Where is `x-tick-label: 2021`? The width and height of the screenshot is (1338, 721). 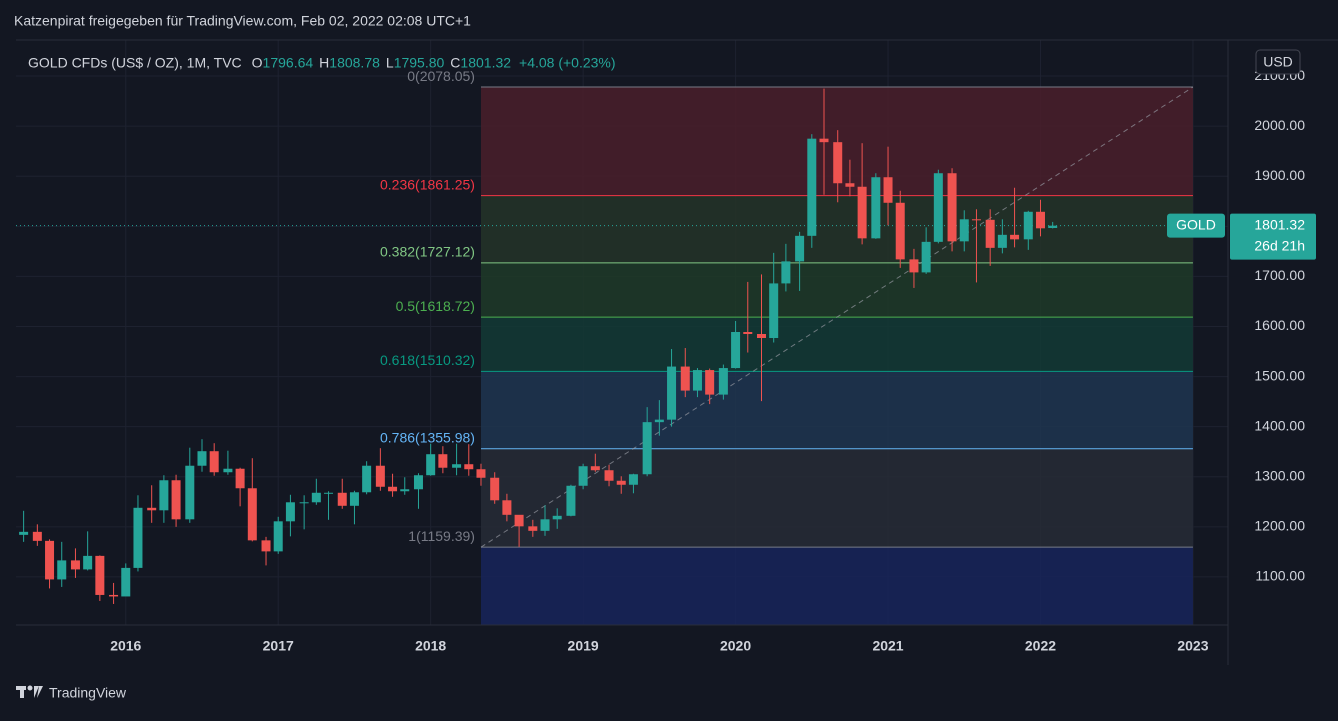
x-tick-label: 2021 is located at coordinates (887, 646).